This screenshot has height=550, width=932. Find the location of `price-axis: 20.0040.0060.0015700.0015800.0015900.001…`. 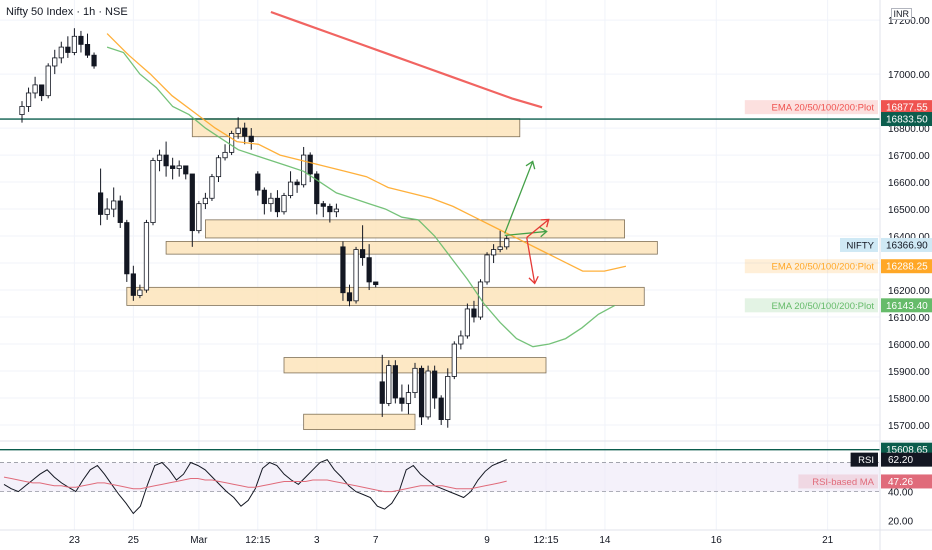

price-axis: 20.0040.0060.0015700.0015800.0015900.001… is located at coordinates (904, 275).